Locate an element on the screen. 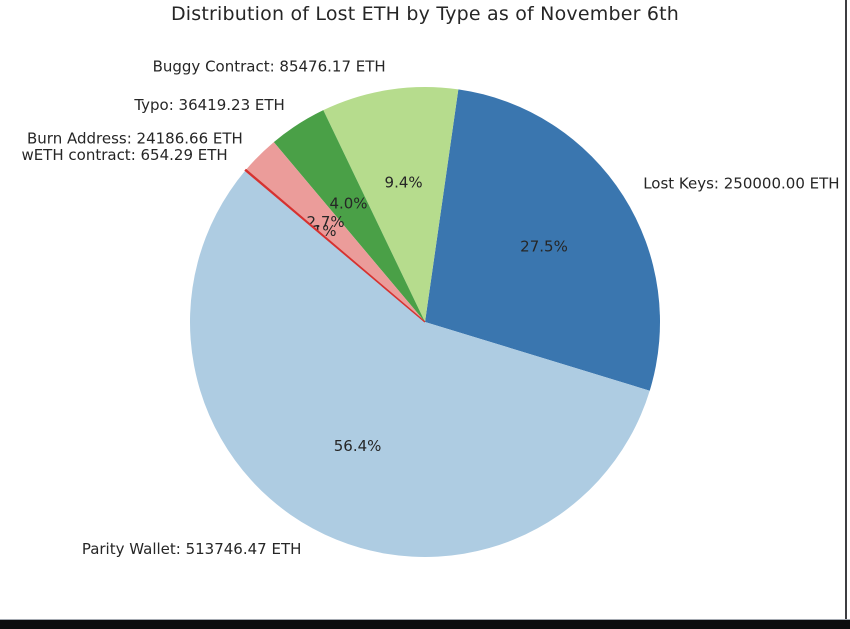  window-bottom-bar is located at coordinates (425, 624).